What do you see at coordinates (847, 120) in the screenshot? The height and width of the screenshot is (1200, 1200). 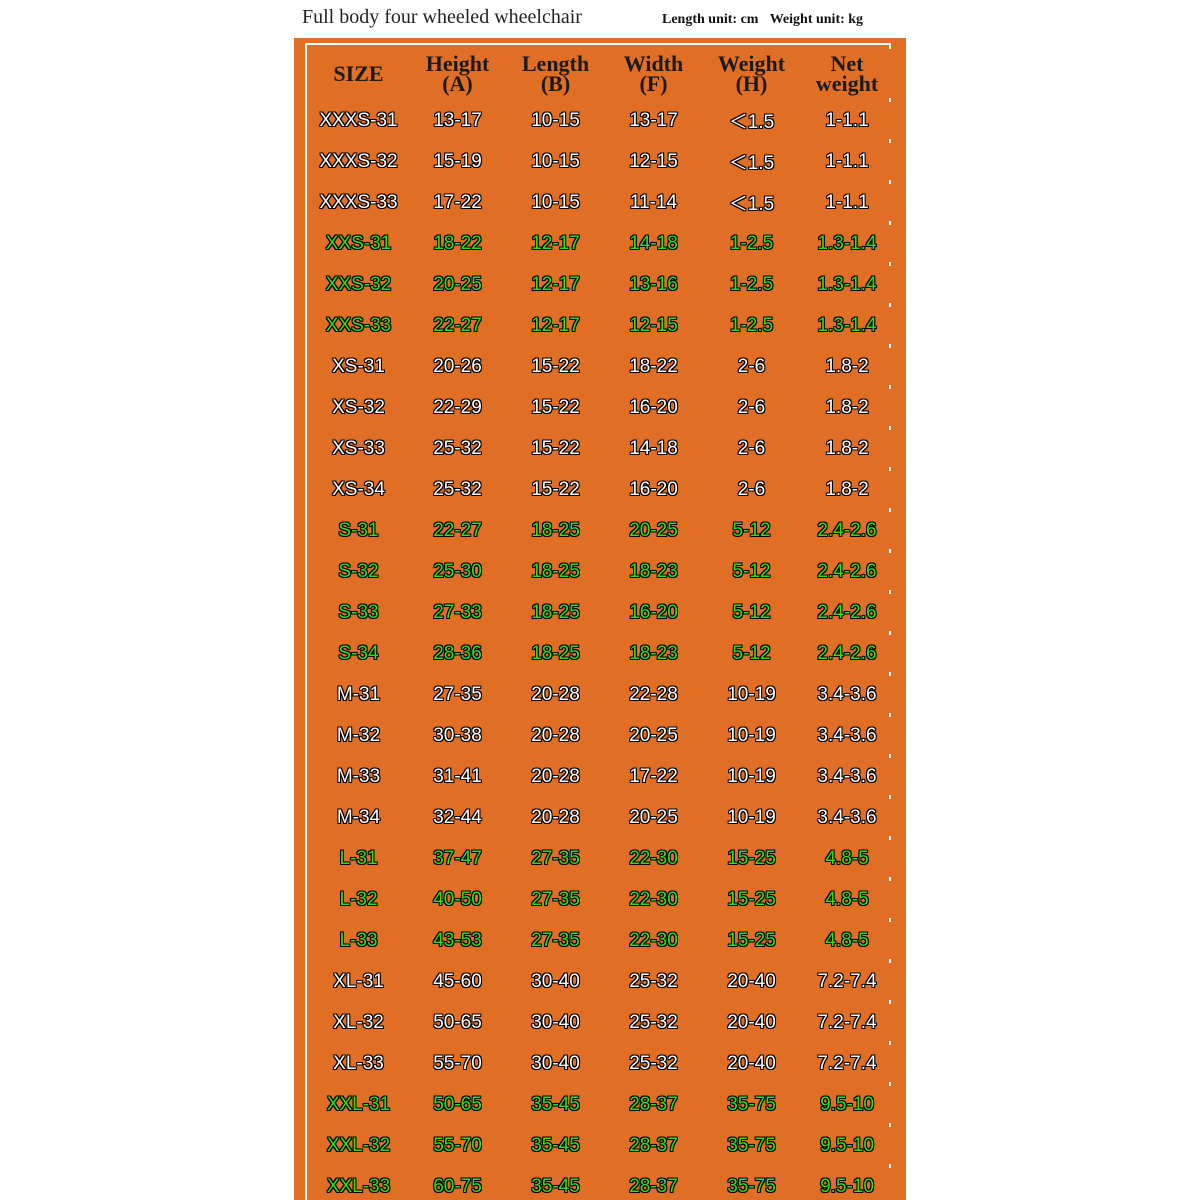 I see `table-cell: 1-1.1` at bounding box center [847, 120].